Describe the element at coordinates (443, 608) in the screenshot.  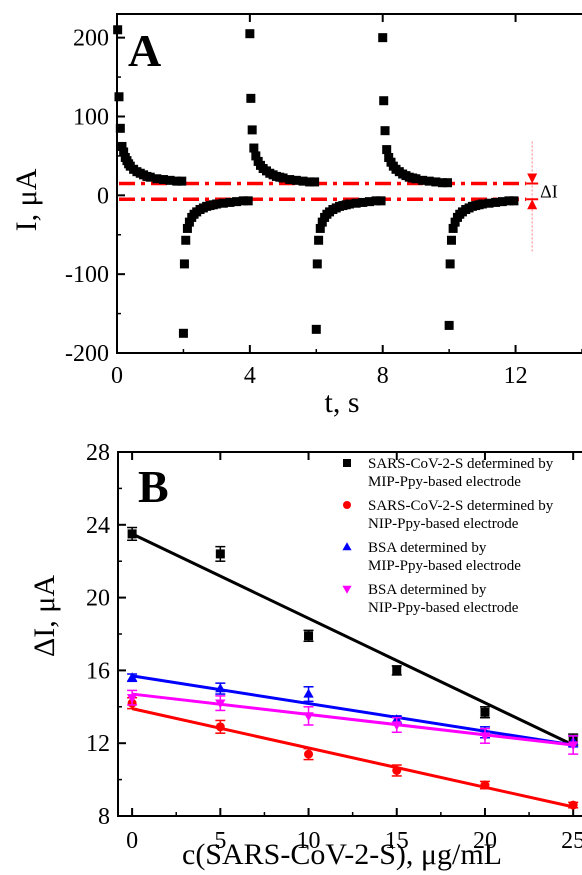
I see `legend-entry-text: NIP-Ppy-based electrode` at that location.